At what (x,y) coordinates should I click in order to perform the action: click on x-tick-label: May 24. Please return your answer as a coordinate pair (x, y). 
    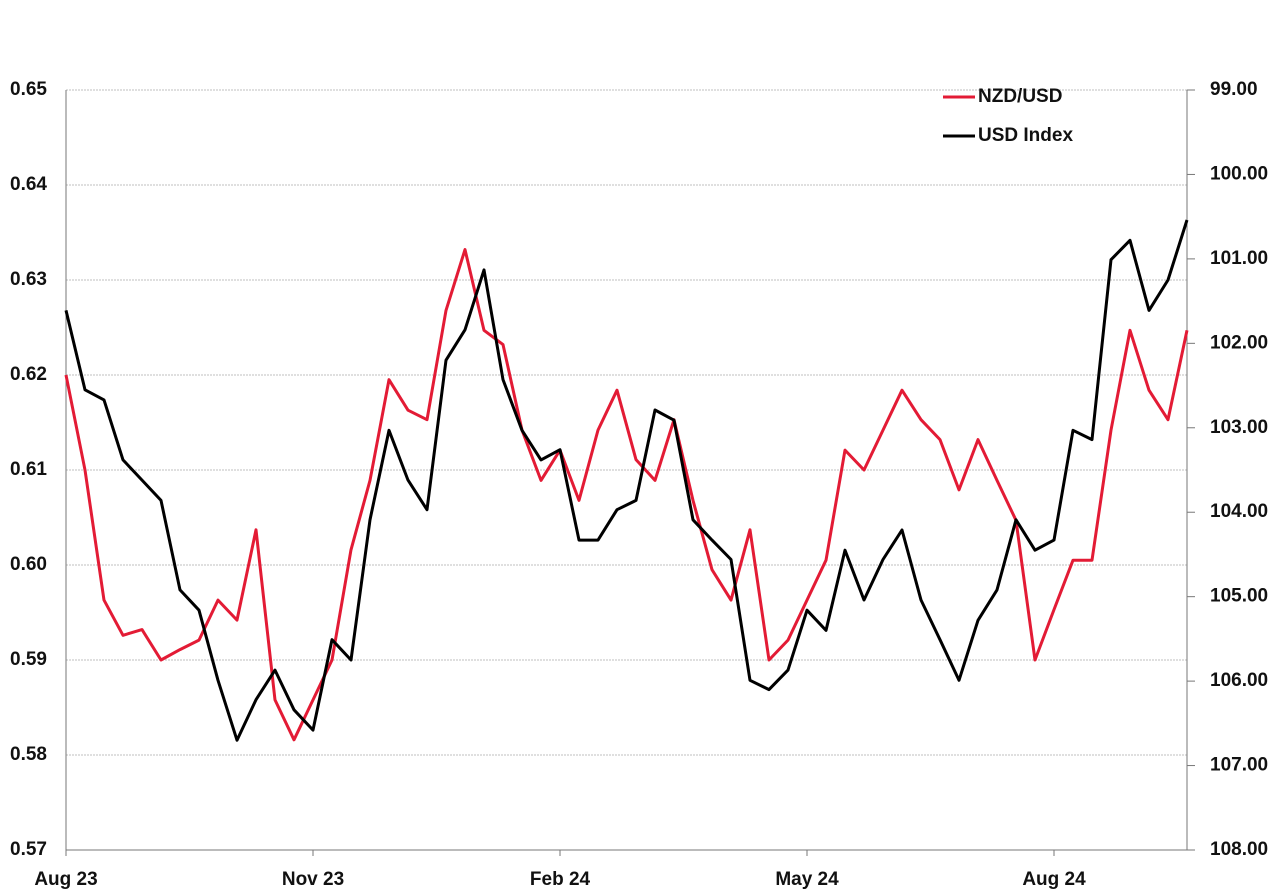
    Looking at the image, I should click on (807, 879).